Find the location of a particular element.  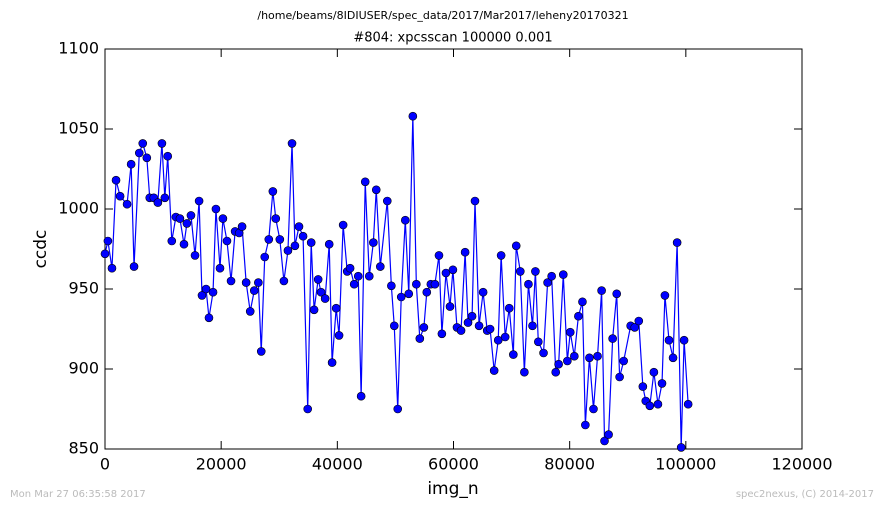

footer-left: Mon Mar 27 06:35:58 2017 is located at coordinates (78, 494).